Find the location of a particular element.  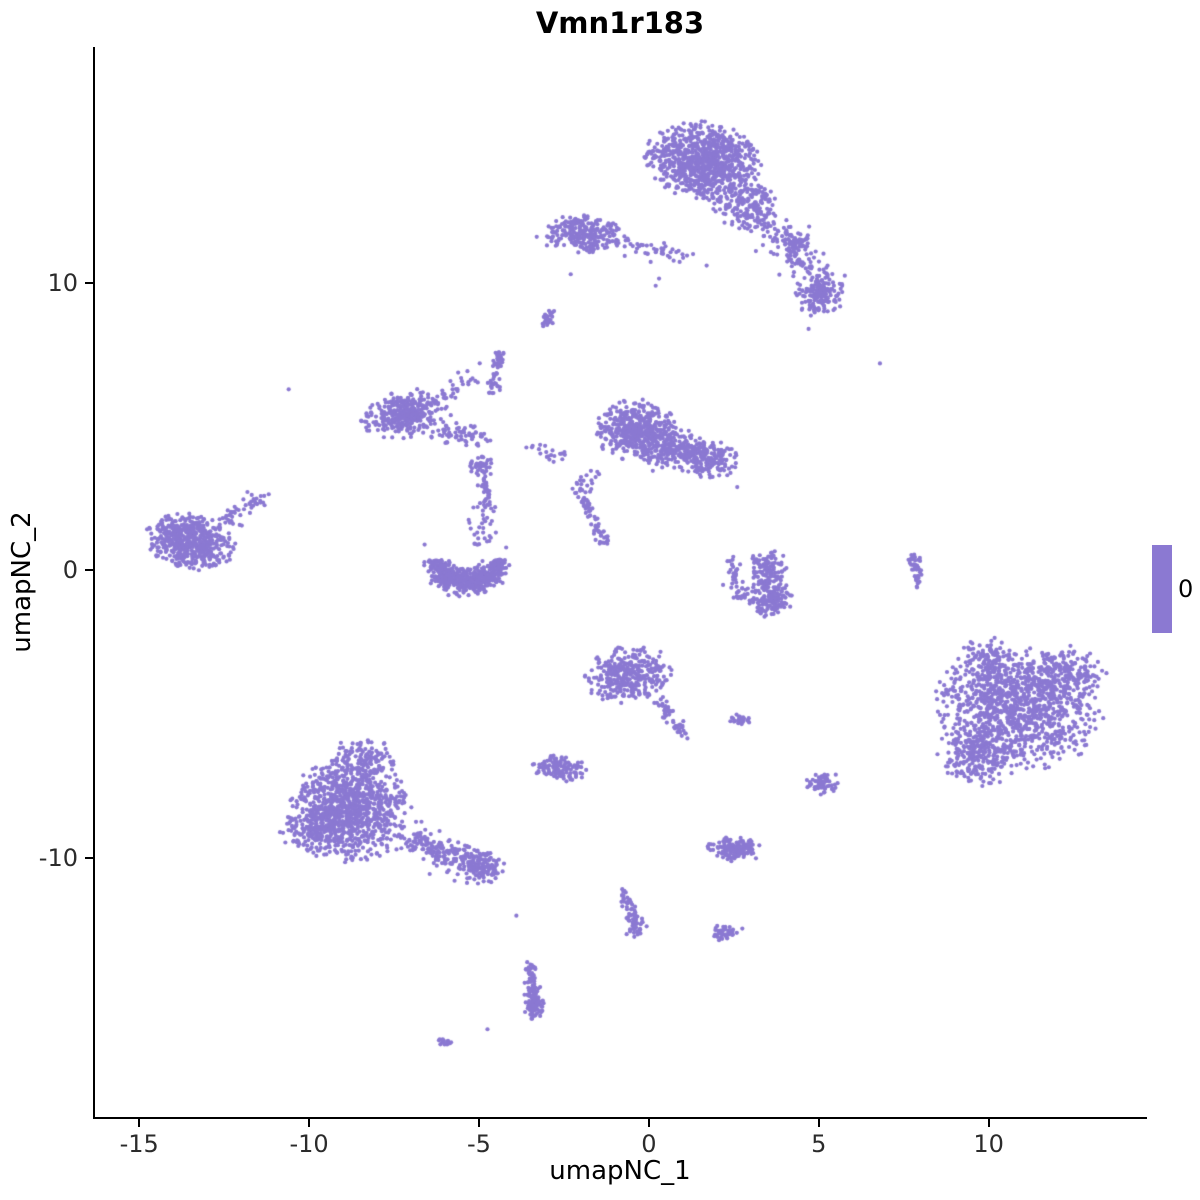

x-tick-label: 5 is located at coordinates (819, 1144).